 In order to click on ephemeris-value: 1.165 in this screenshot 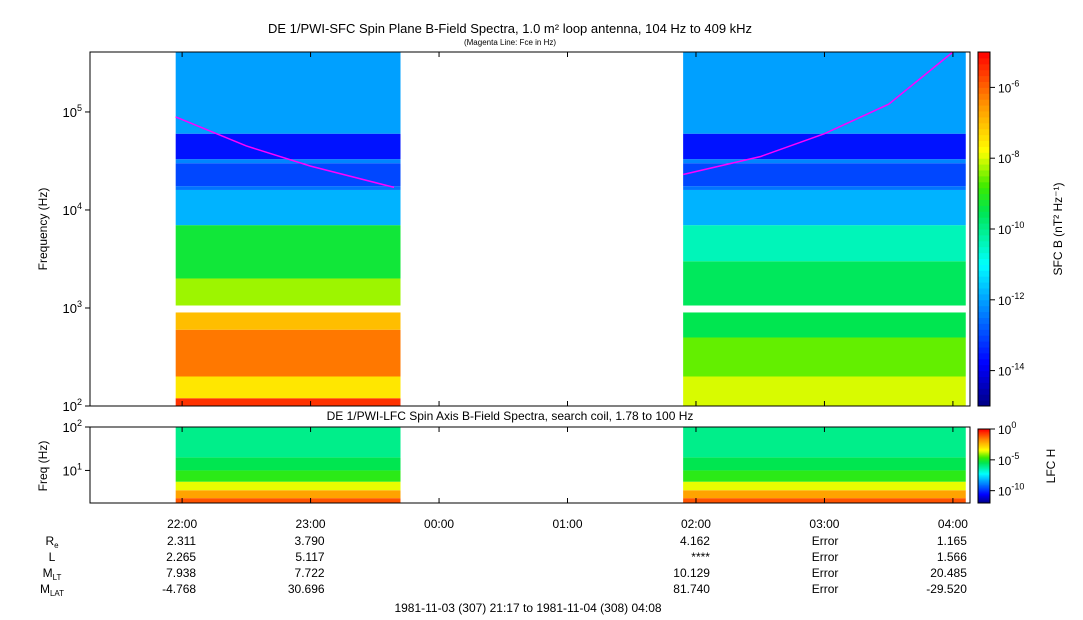, I will do `click(952, 541)`.